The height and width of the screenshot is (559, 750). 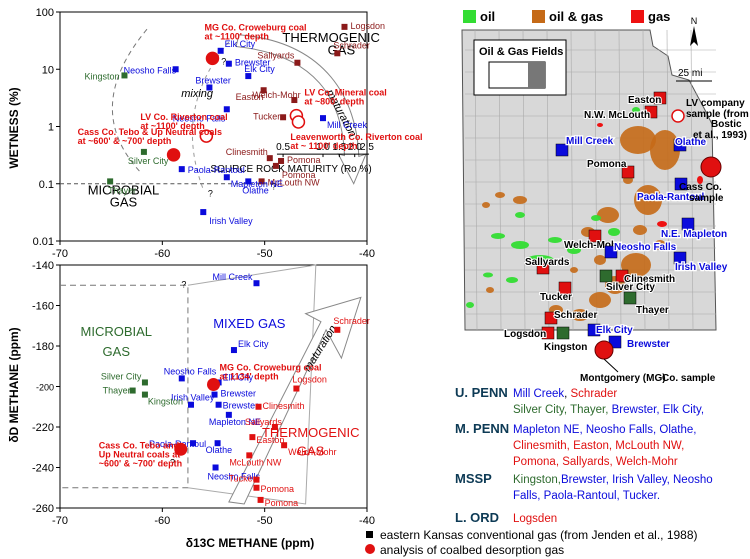 What do you see at coordinates (270, 440) in the screenshot?
I see `data-point-label: Easton` at bounding box center [270, 440].